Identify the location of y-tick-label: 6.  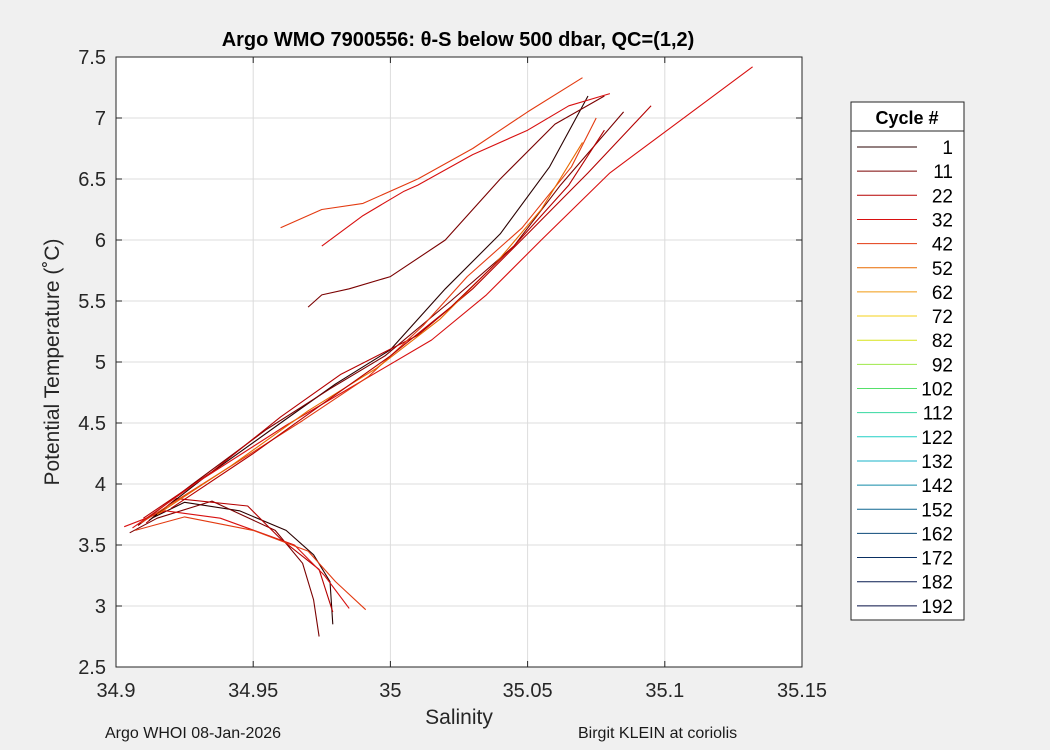
(100, 241).